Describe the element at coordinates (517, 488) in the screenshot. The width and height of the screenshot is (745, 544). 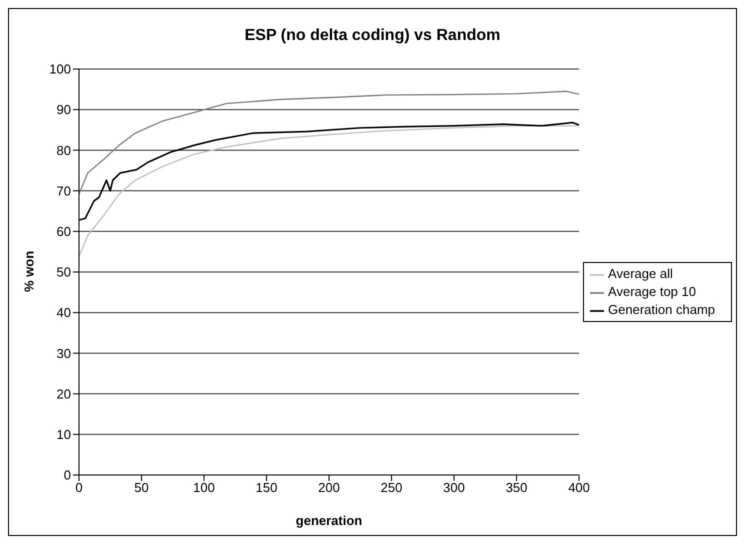
I see `x-tick-label: 350` at that location.